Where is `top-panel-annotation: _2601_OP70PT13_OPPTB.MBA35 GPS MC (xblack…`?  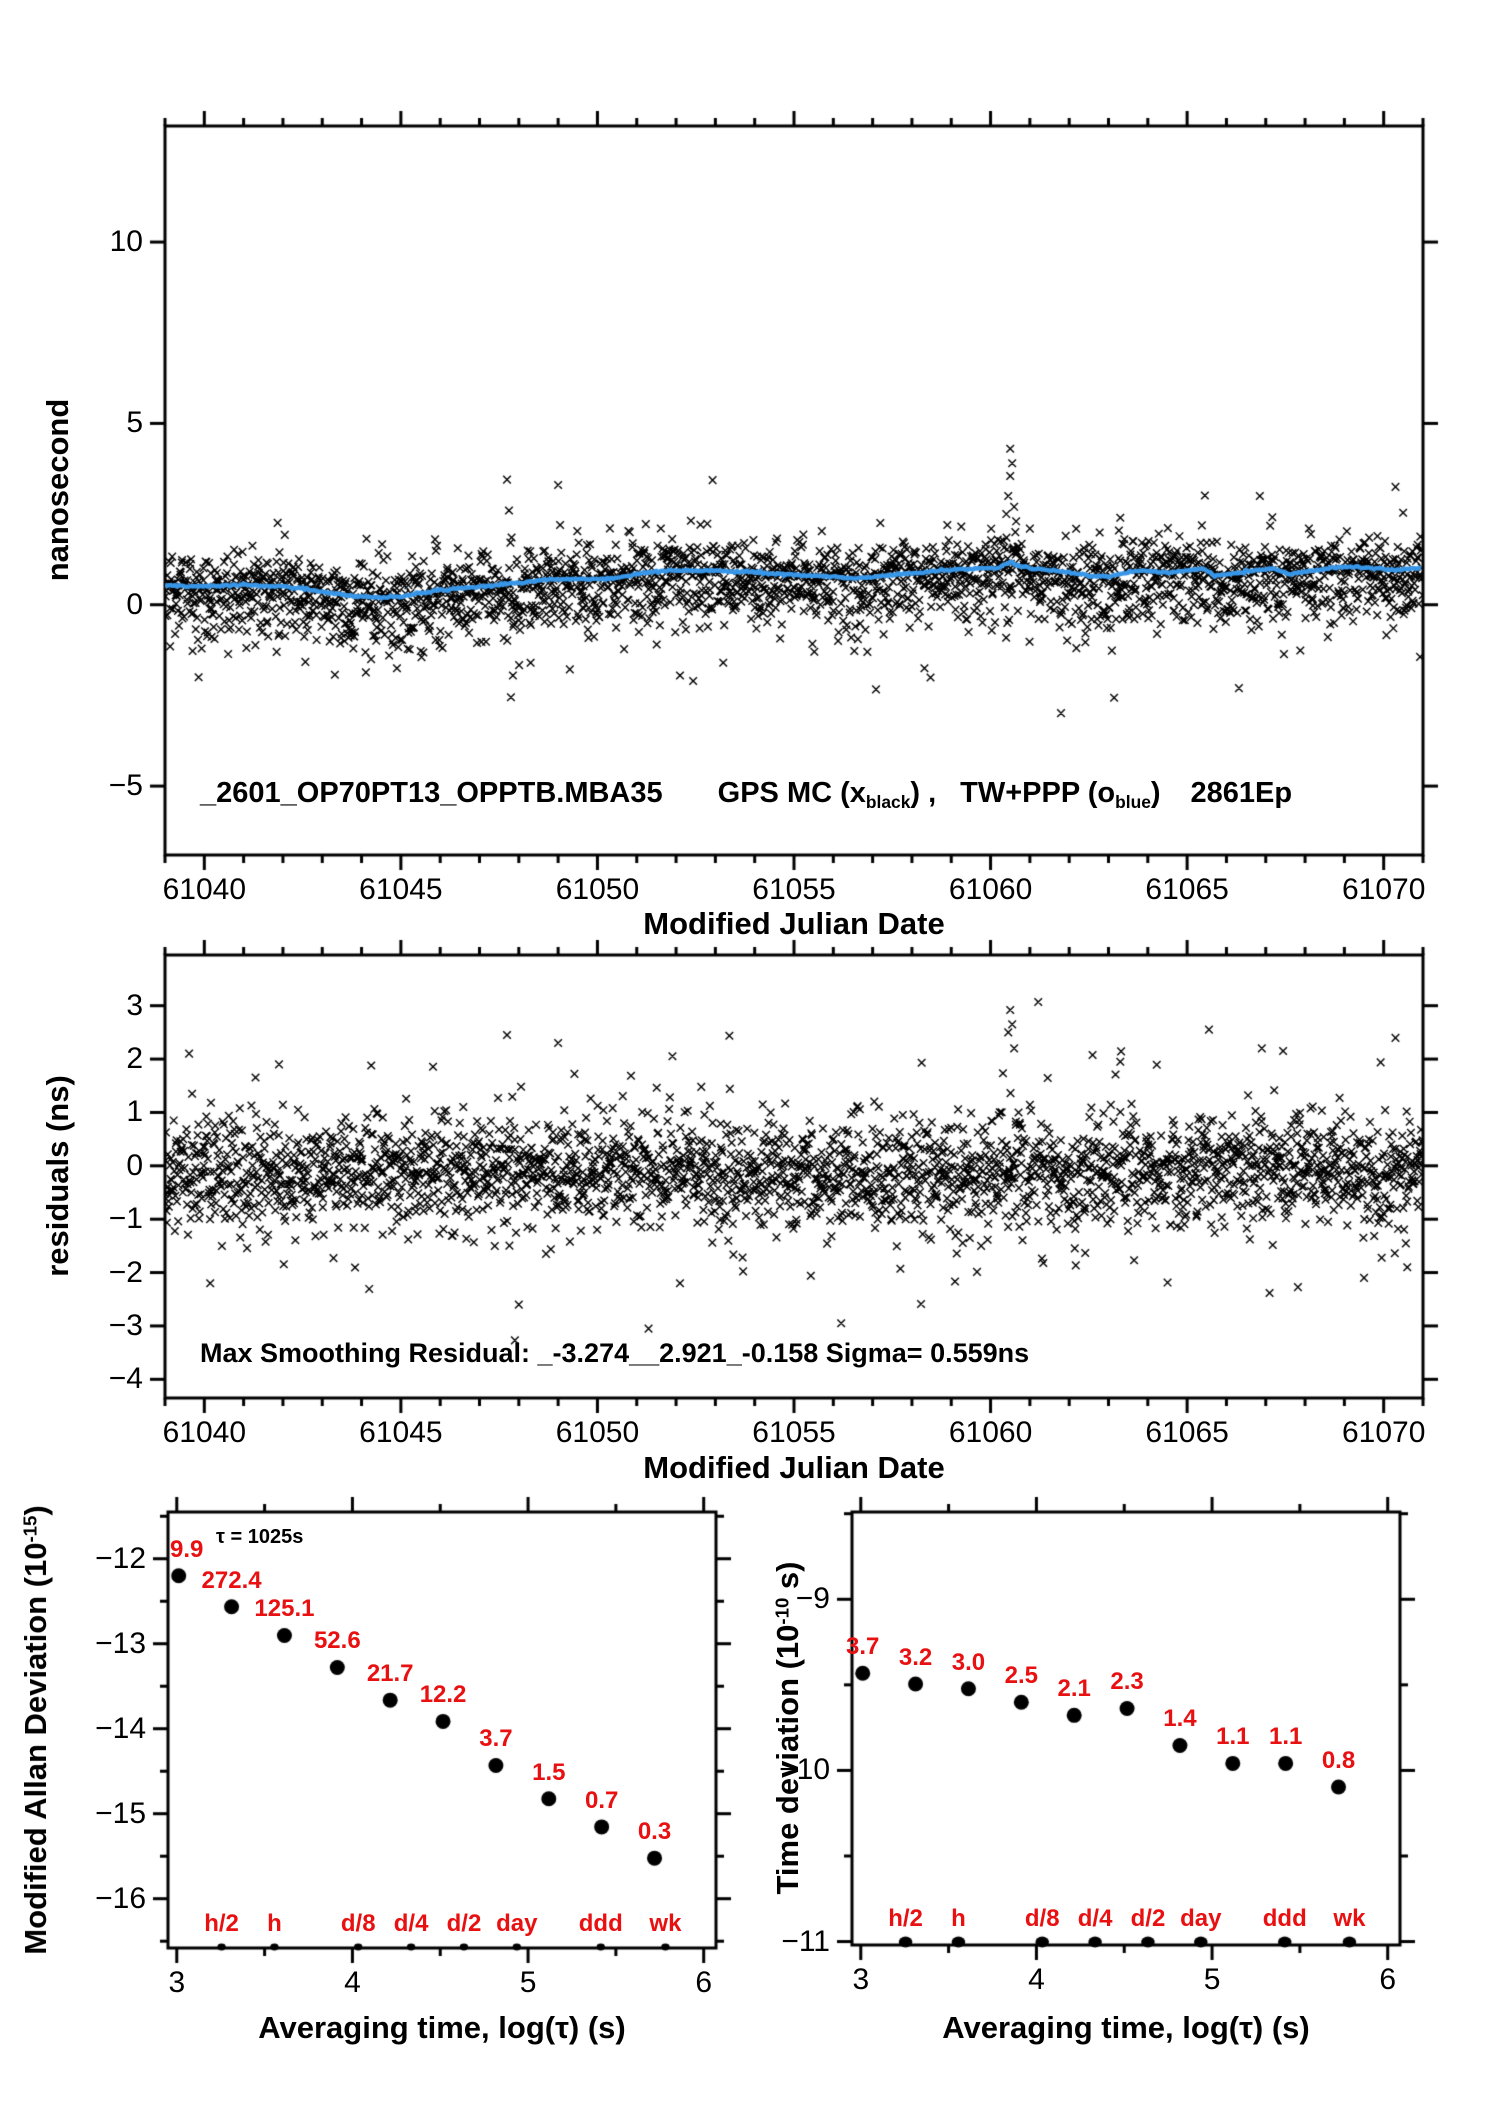 top-panel-annotation: _2601_OP70PT13_OPPTB.MBA35 GPS MC (xblack… is located at coordinates (746, 795).